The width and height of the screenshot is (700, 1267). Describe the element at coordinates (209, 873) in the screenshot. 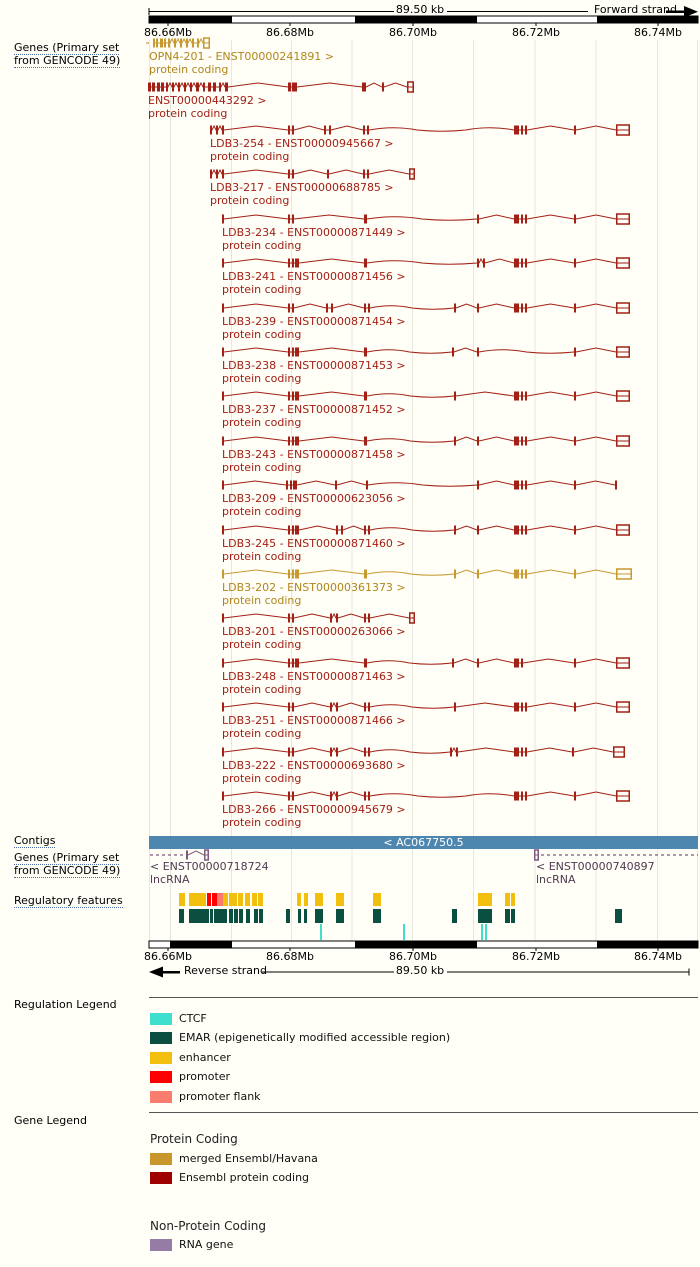

I see `lncrna-label: < ENST00000718724 lncRNA` at that location.